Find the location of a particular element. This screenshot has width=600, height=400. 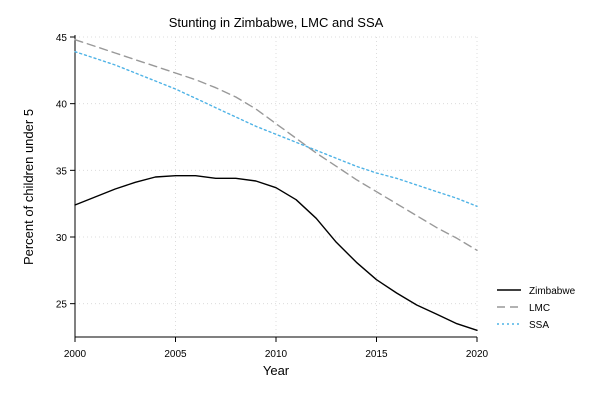

y-tick-label: 30 is located at coordinates (62, 238).